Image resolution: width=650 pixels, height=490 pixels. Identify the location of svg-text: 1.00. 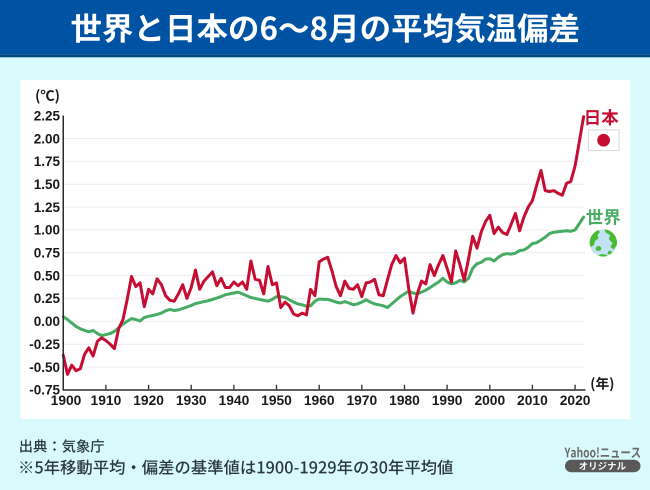
(47, 230).